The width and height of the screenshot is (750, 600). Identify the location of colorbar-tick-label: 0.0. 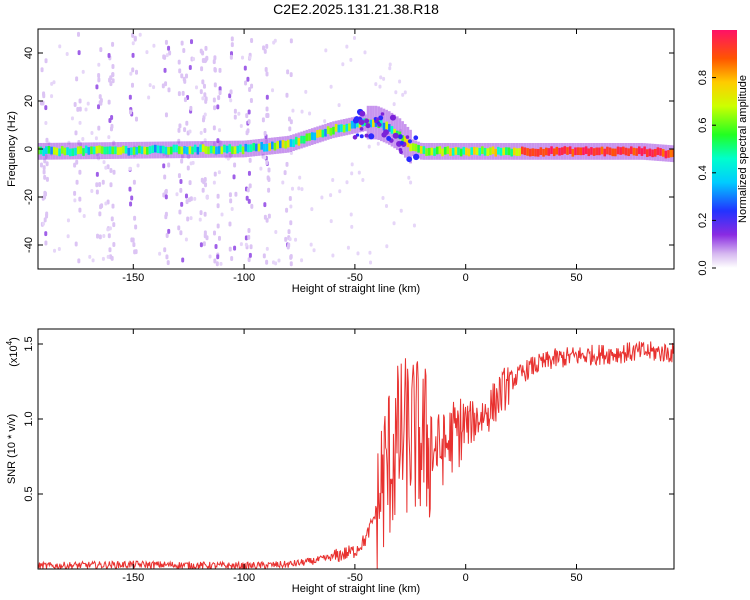
(703, 267).